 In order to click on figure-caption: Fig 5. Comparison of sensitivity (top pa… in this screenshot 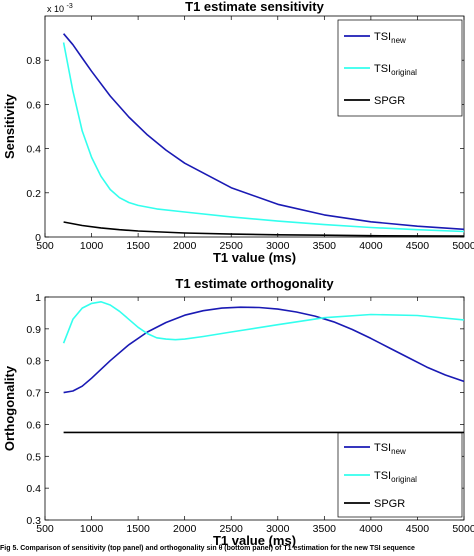, I will do `click(207, 548)`.